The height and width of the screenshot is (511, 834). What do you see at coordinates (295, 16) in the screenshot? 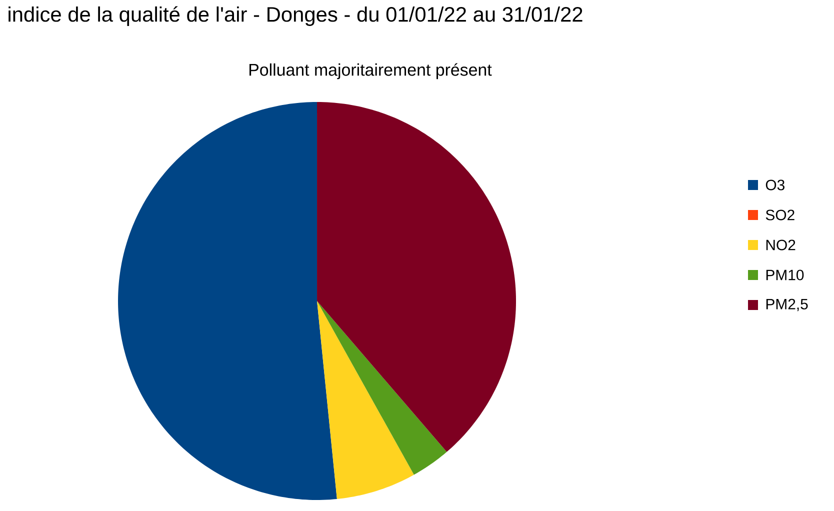
I see `chart-title: indice de la qualité de l'air - Donges - du 01/01/22 au 31/01/22` at bounding box center [295, 16].